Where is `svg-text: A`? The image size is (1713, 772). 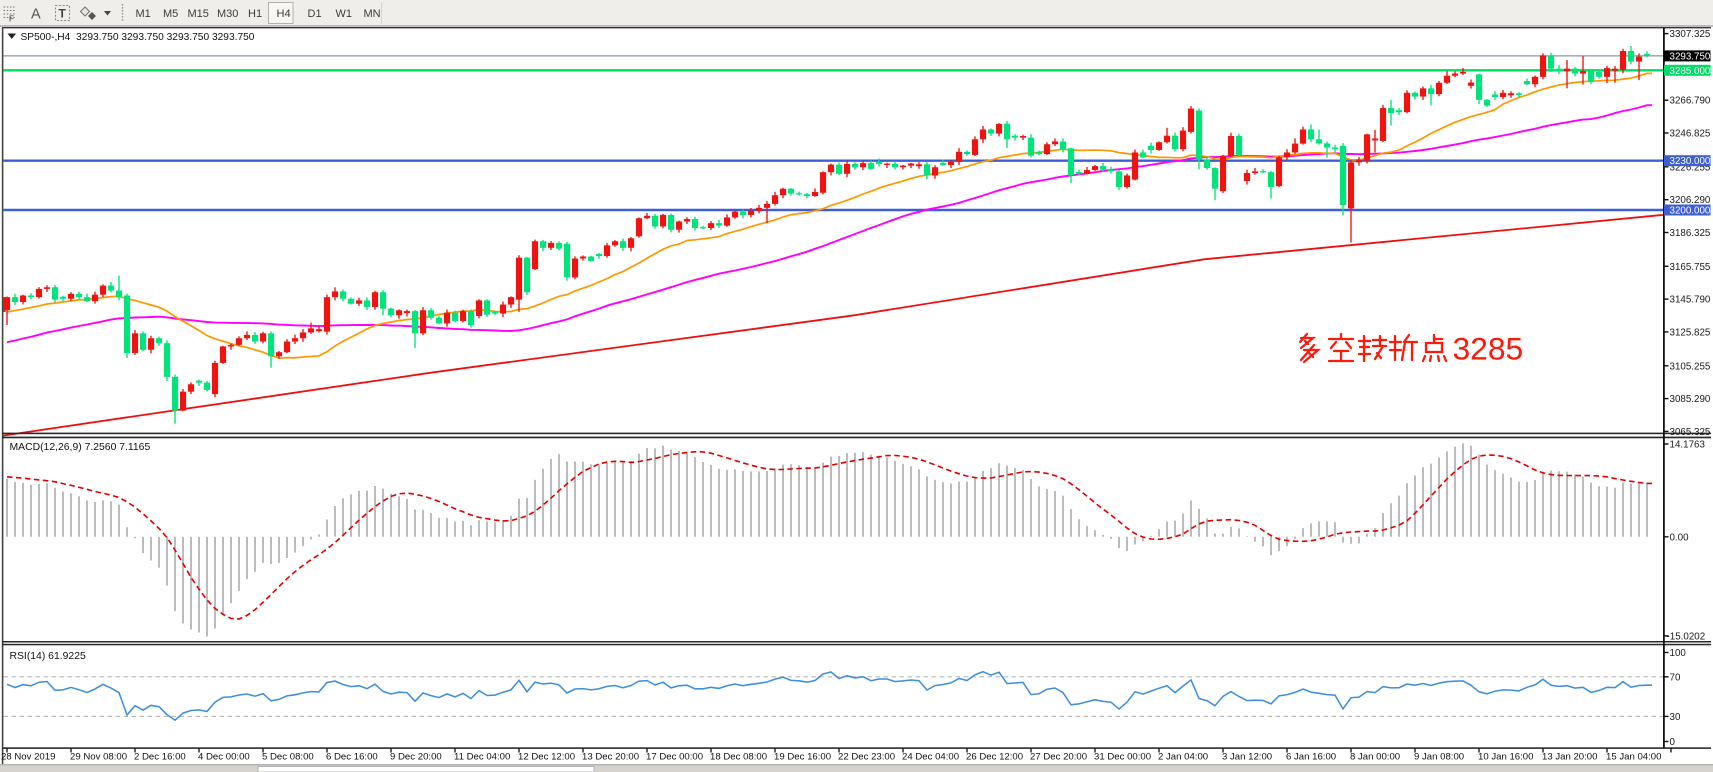 svg-text: A is located at coordinates (36, 15).